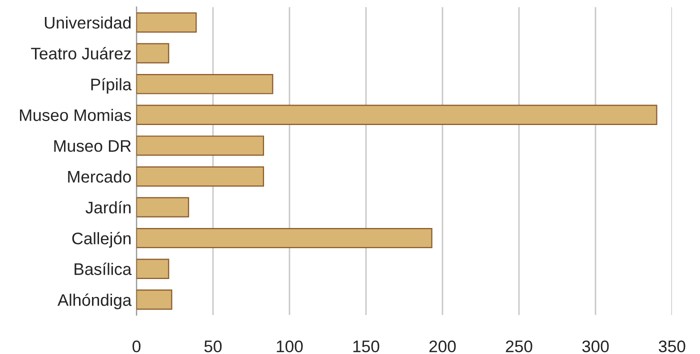 The image size is (700, 354). I want to click on x-tick-label: 0, so click(136, 346).